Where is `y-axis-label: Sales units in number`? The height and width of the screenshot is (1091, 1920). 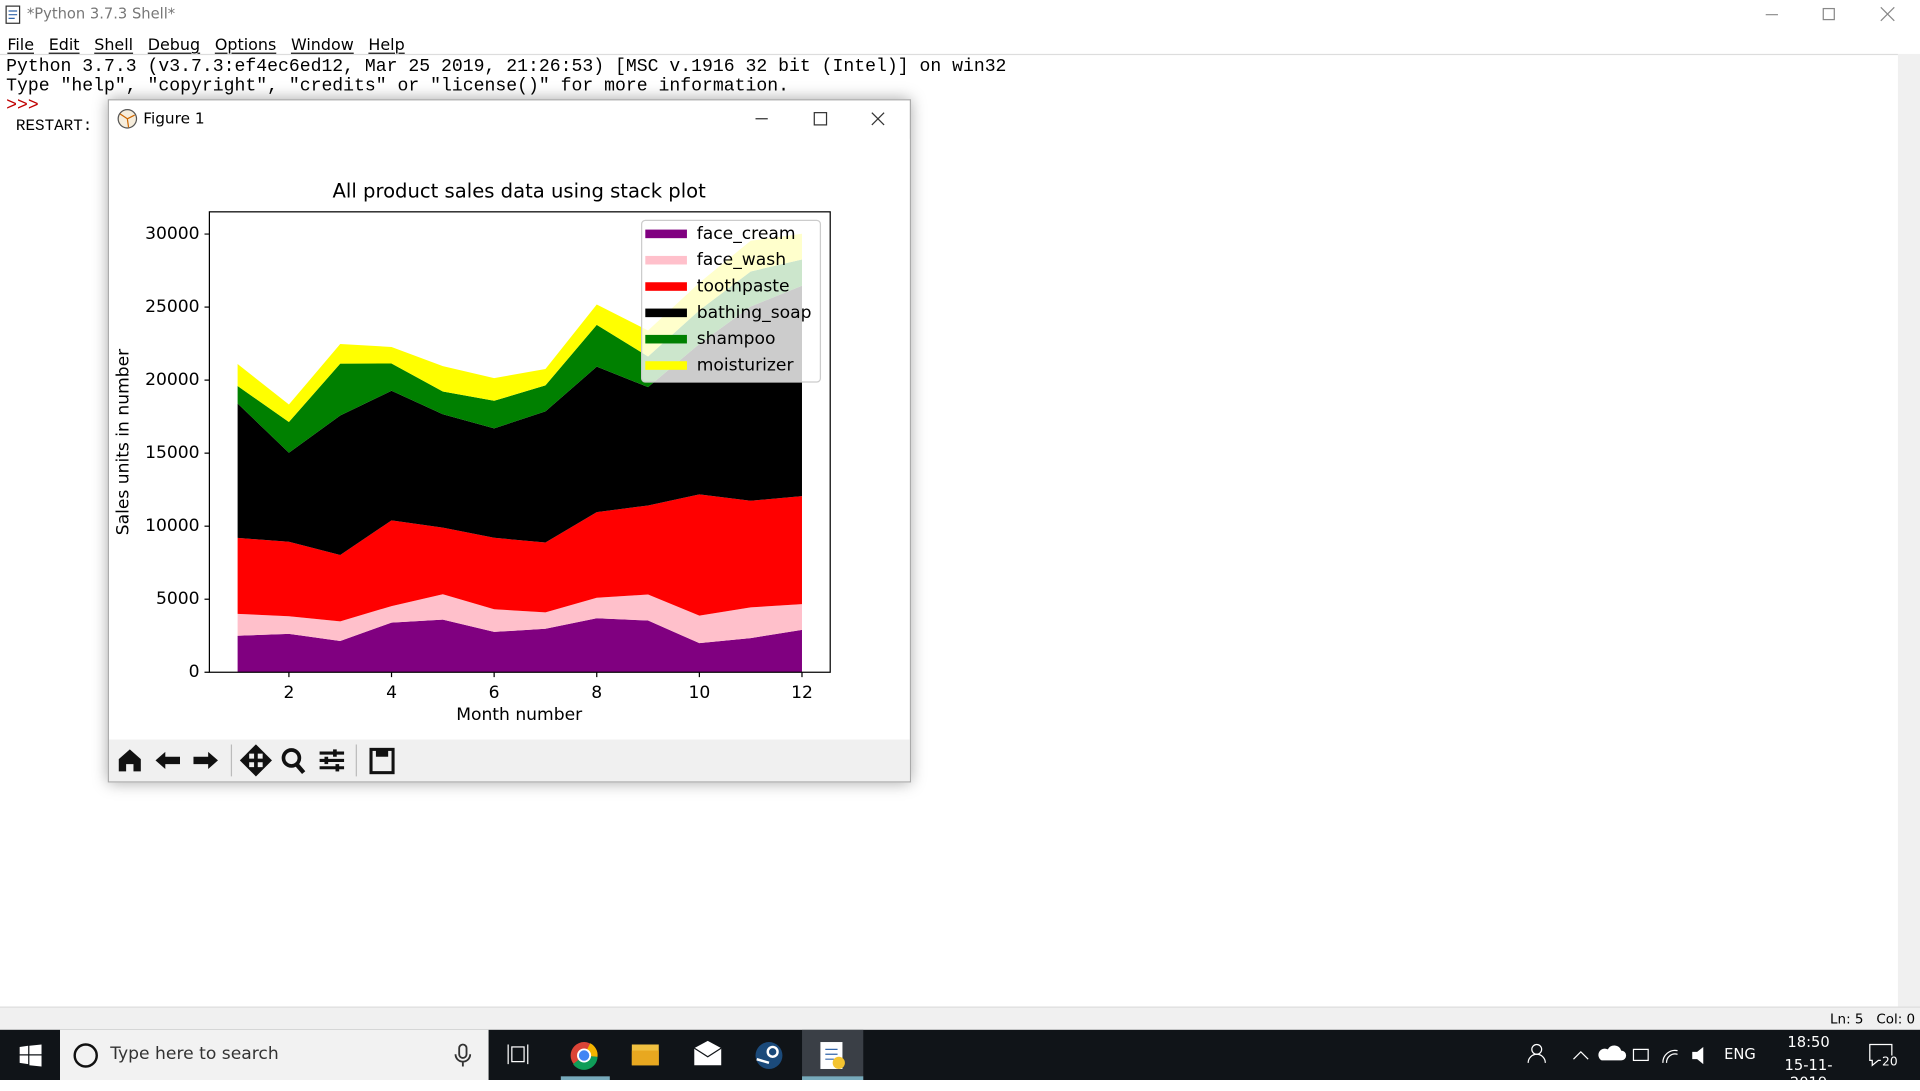
y-axis-label: Sales units in number is located at coordinates (124, 441).